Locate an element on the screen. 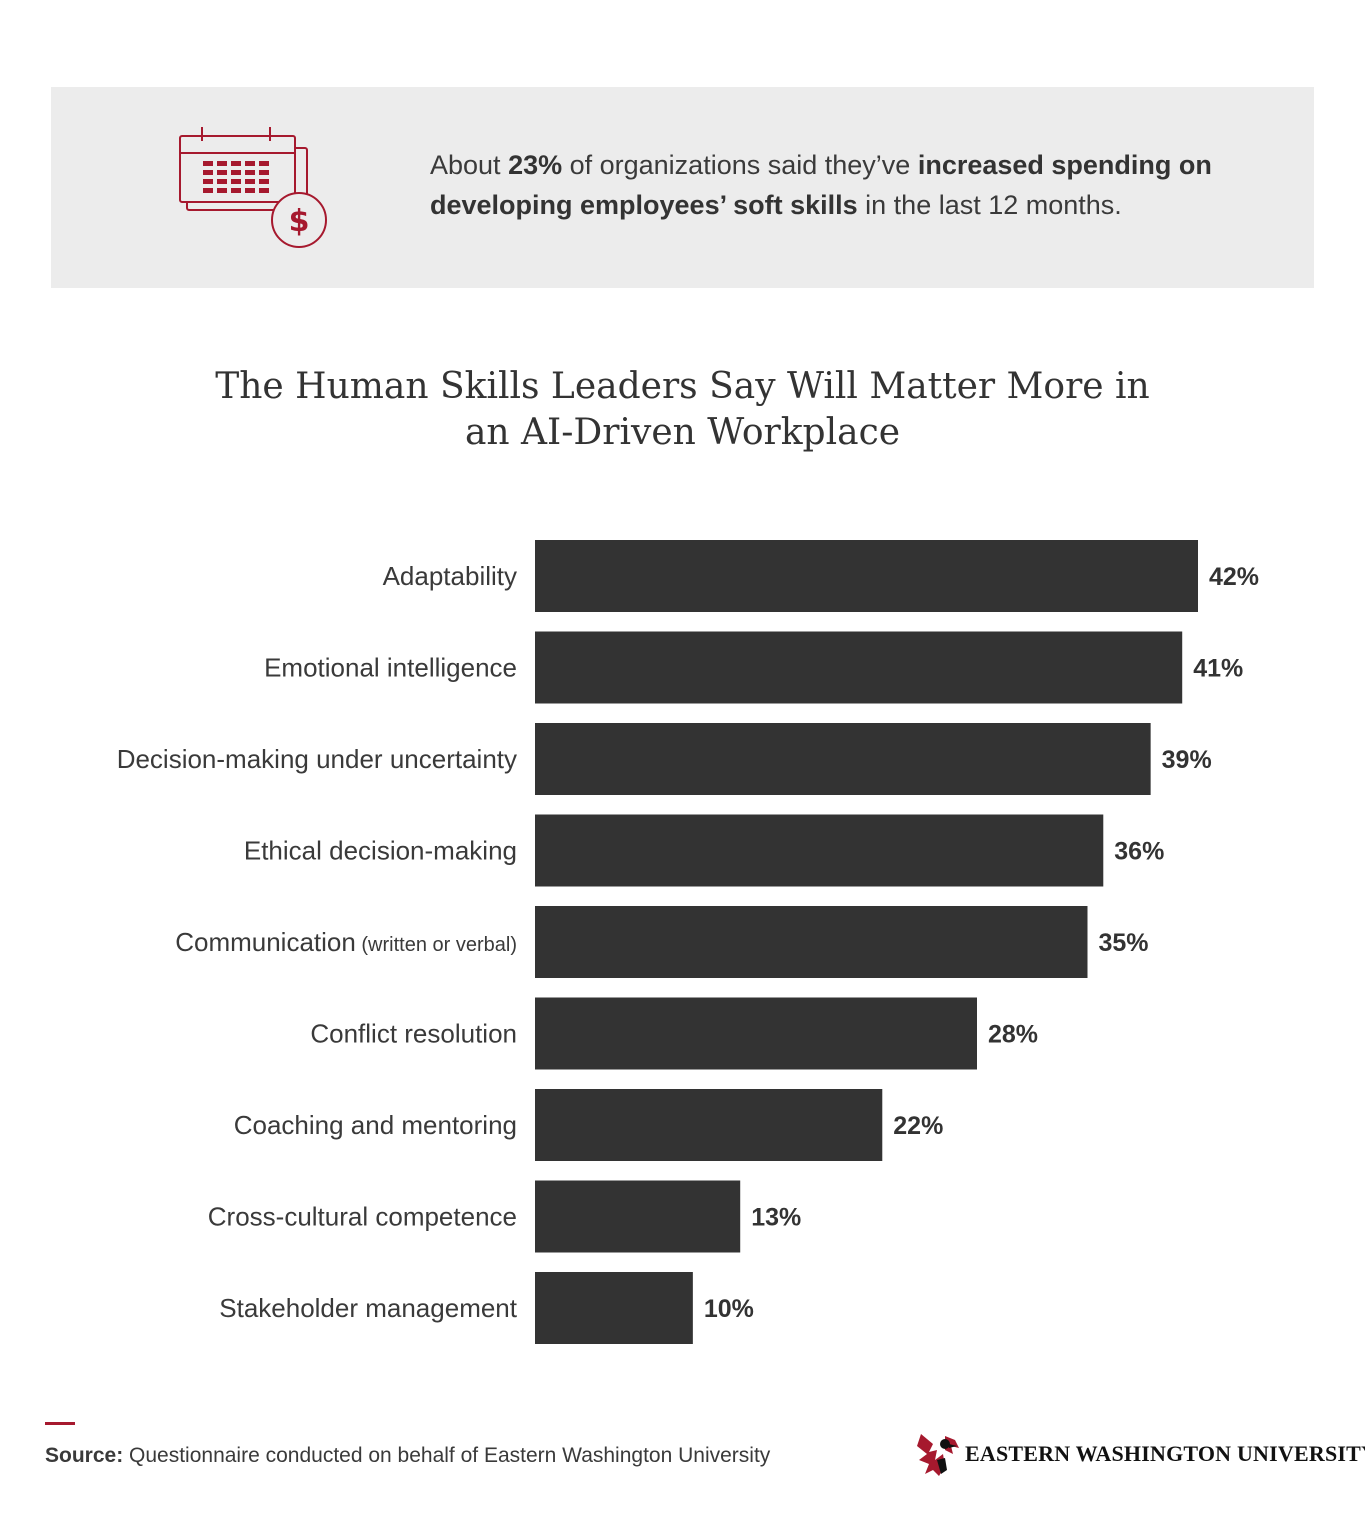  category-label-1: Emotional intelligence is located at coordinates (390, 668).